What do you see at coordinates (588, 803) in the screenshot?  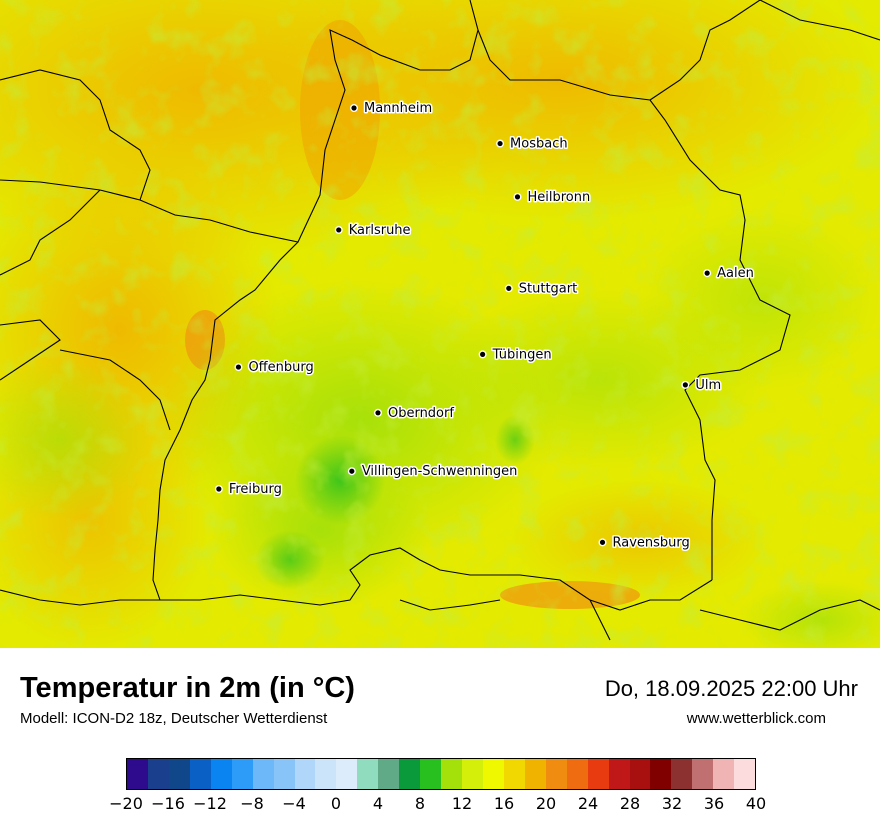 I see `color-scale-tick: 24` at bounding box center [588, 803].